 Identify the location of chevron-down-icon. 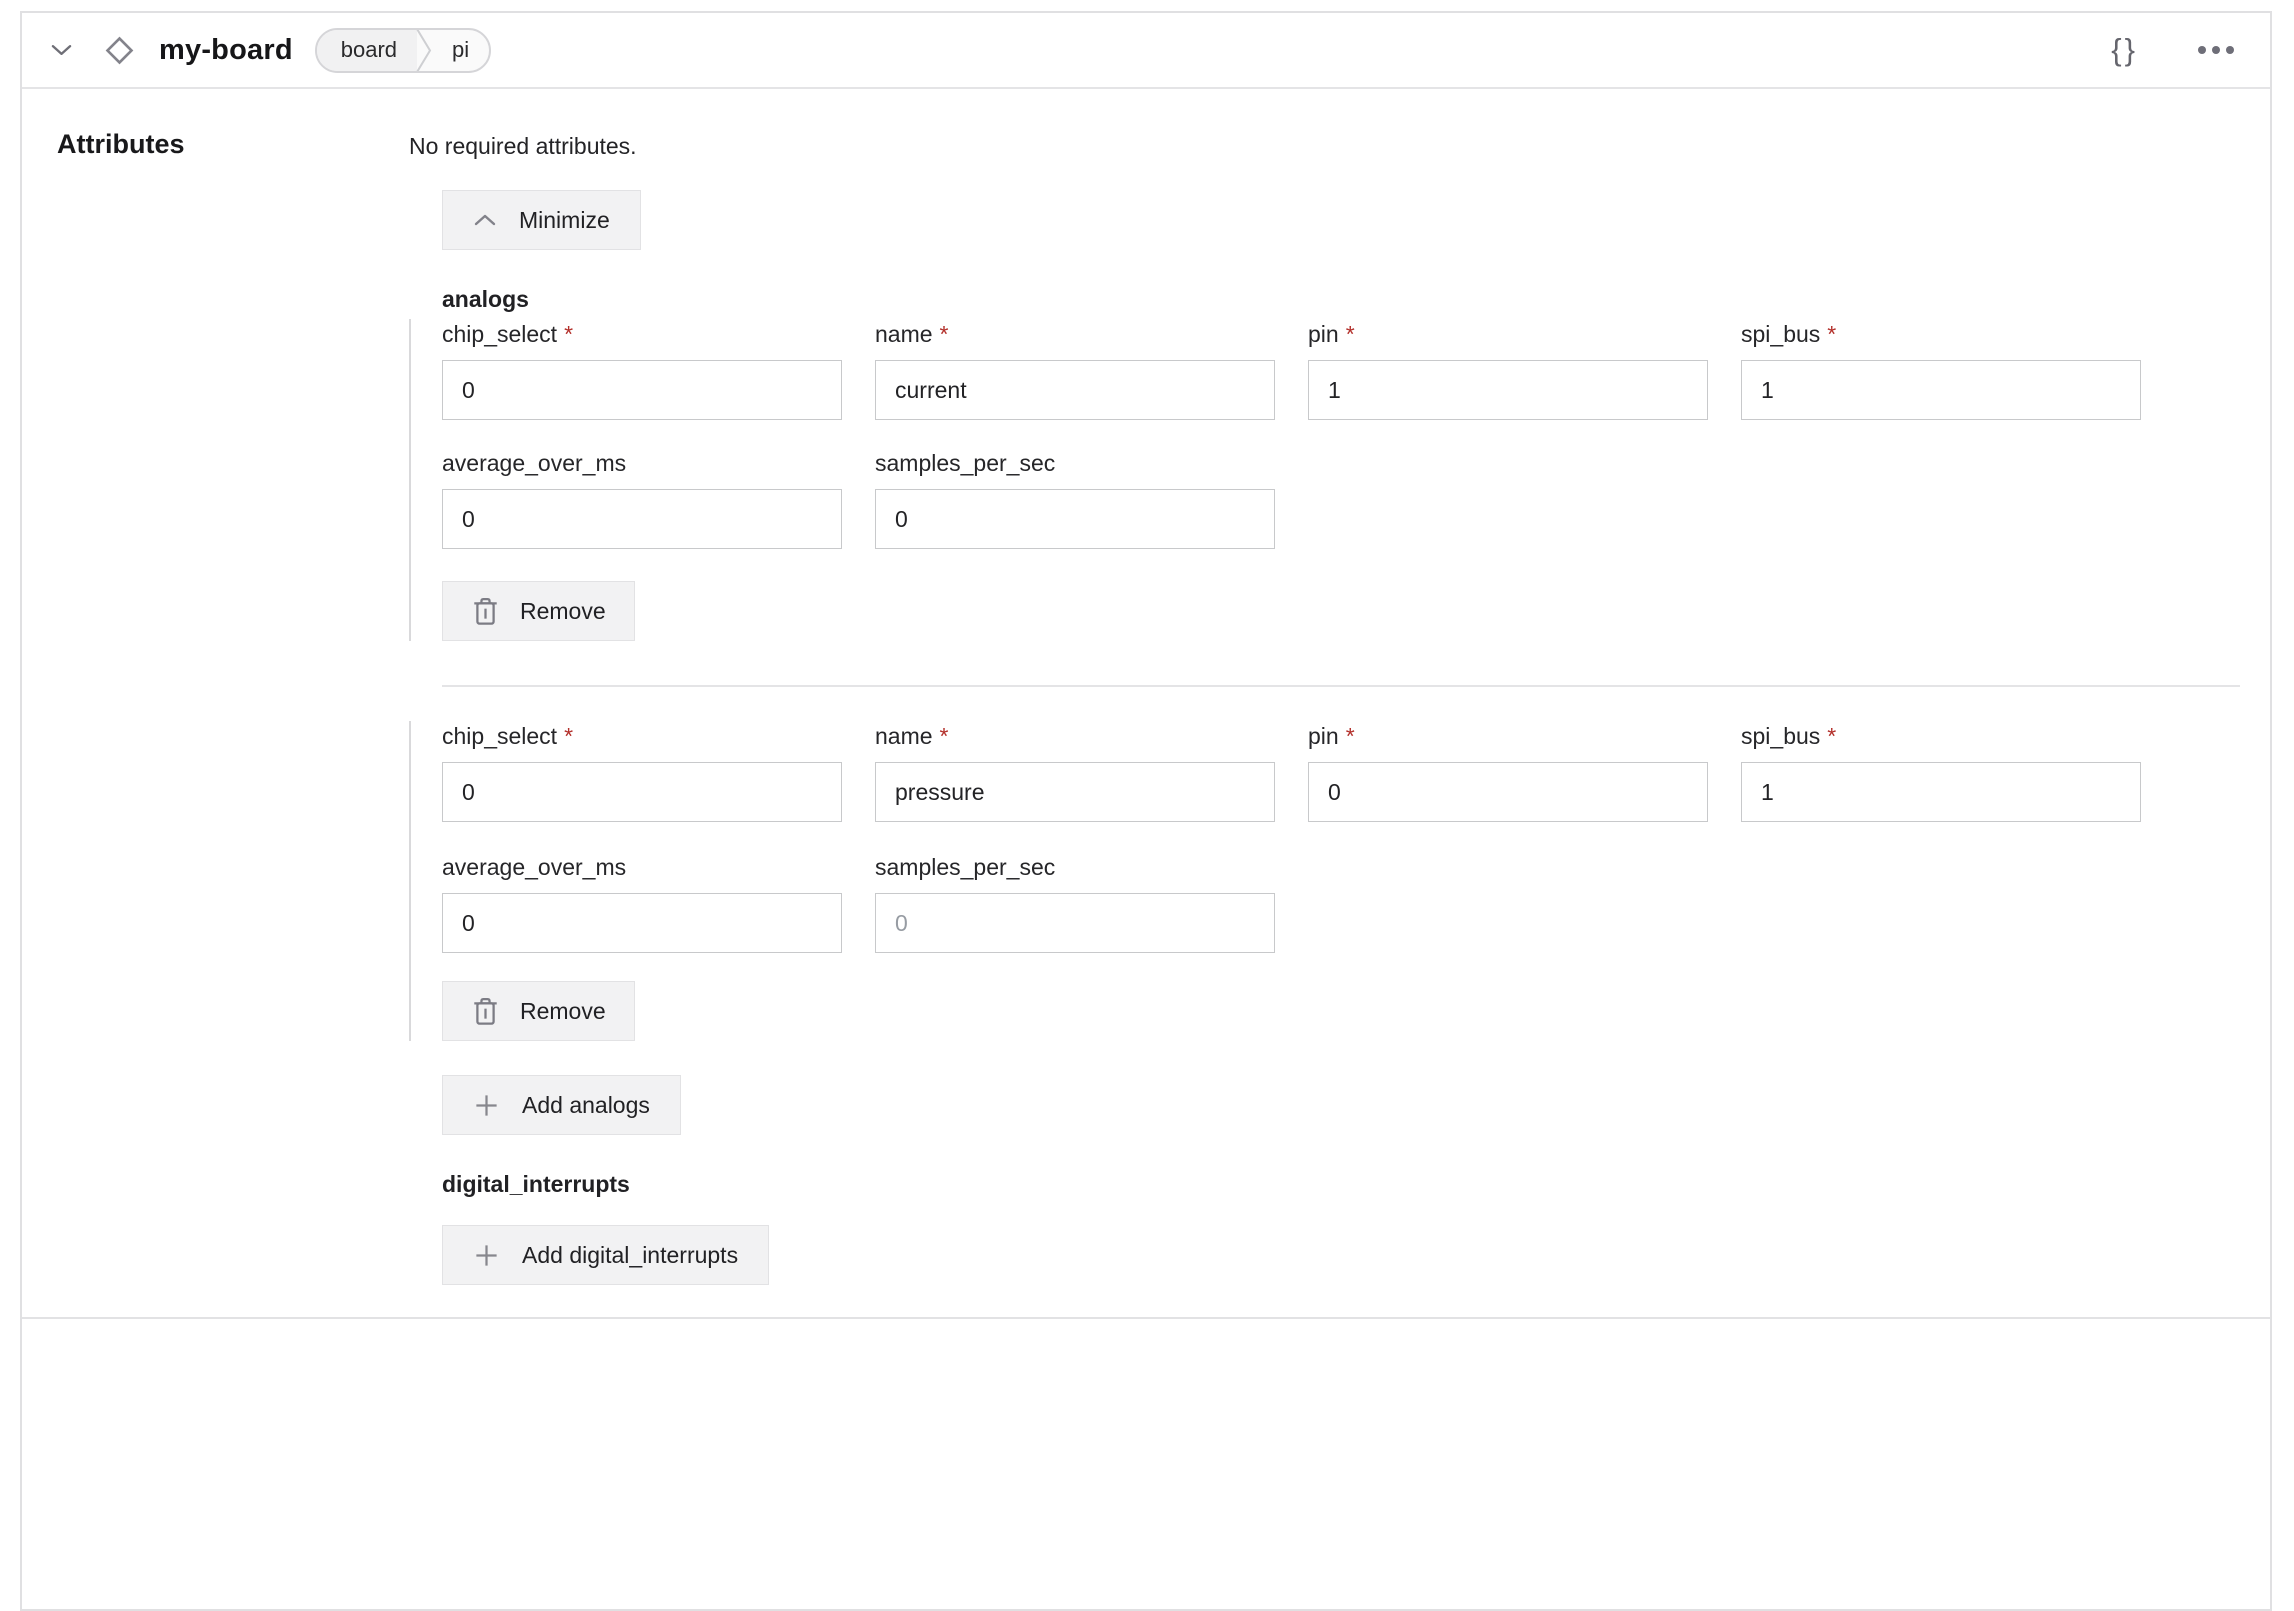
(61, 50).